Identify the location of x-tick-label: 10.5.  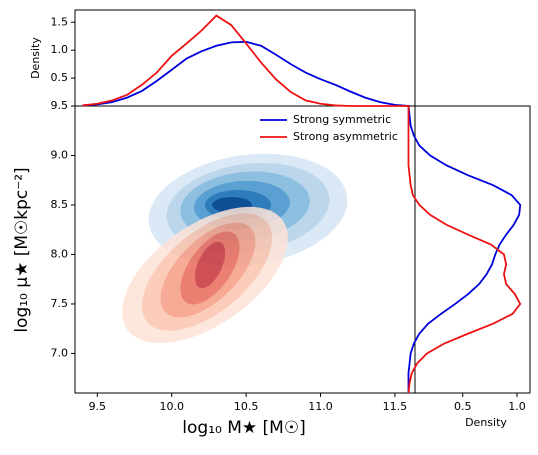
(246, 406).